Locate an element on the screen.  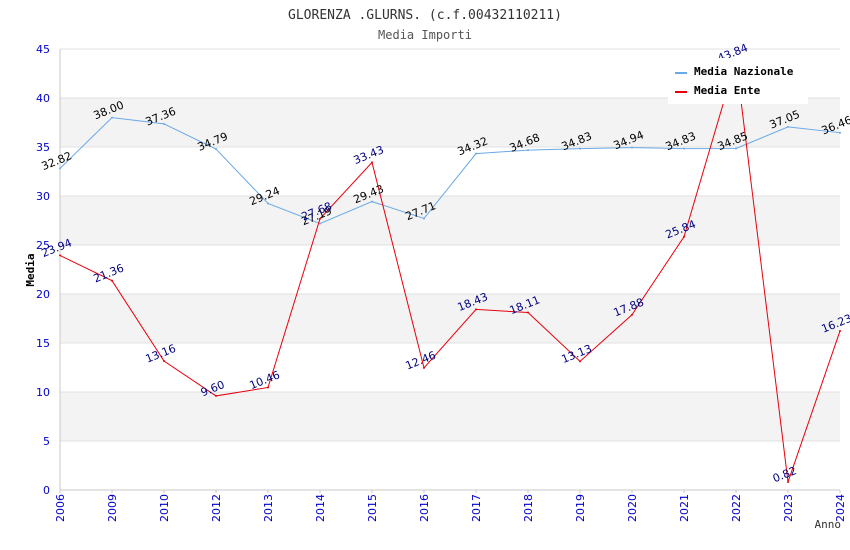
y-tick-label: 25 is located at coordinates (43, 245).